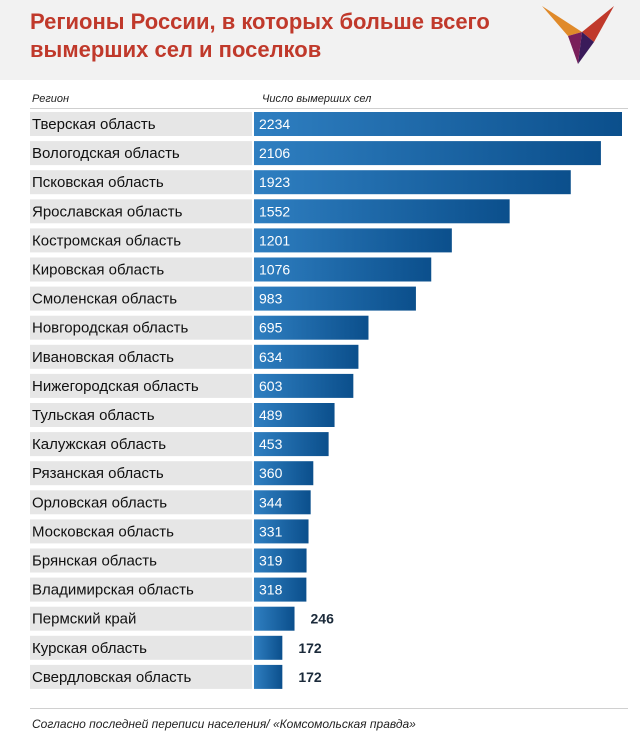 This screenshot has width=640, height=738. Describe the element at coordinates (274, 211) in the screenshot. I see `value-label: 1552` at that location.